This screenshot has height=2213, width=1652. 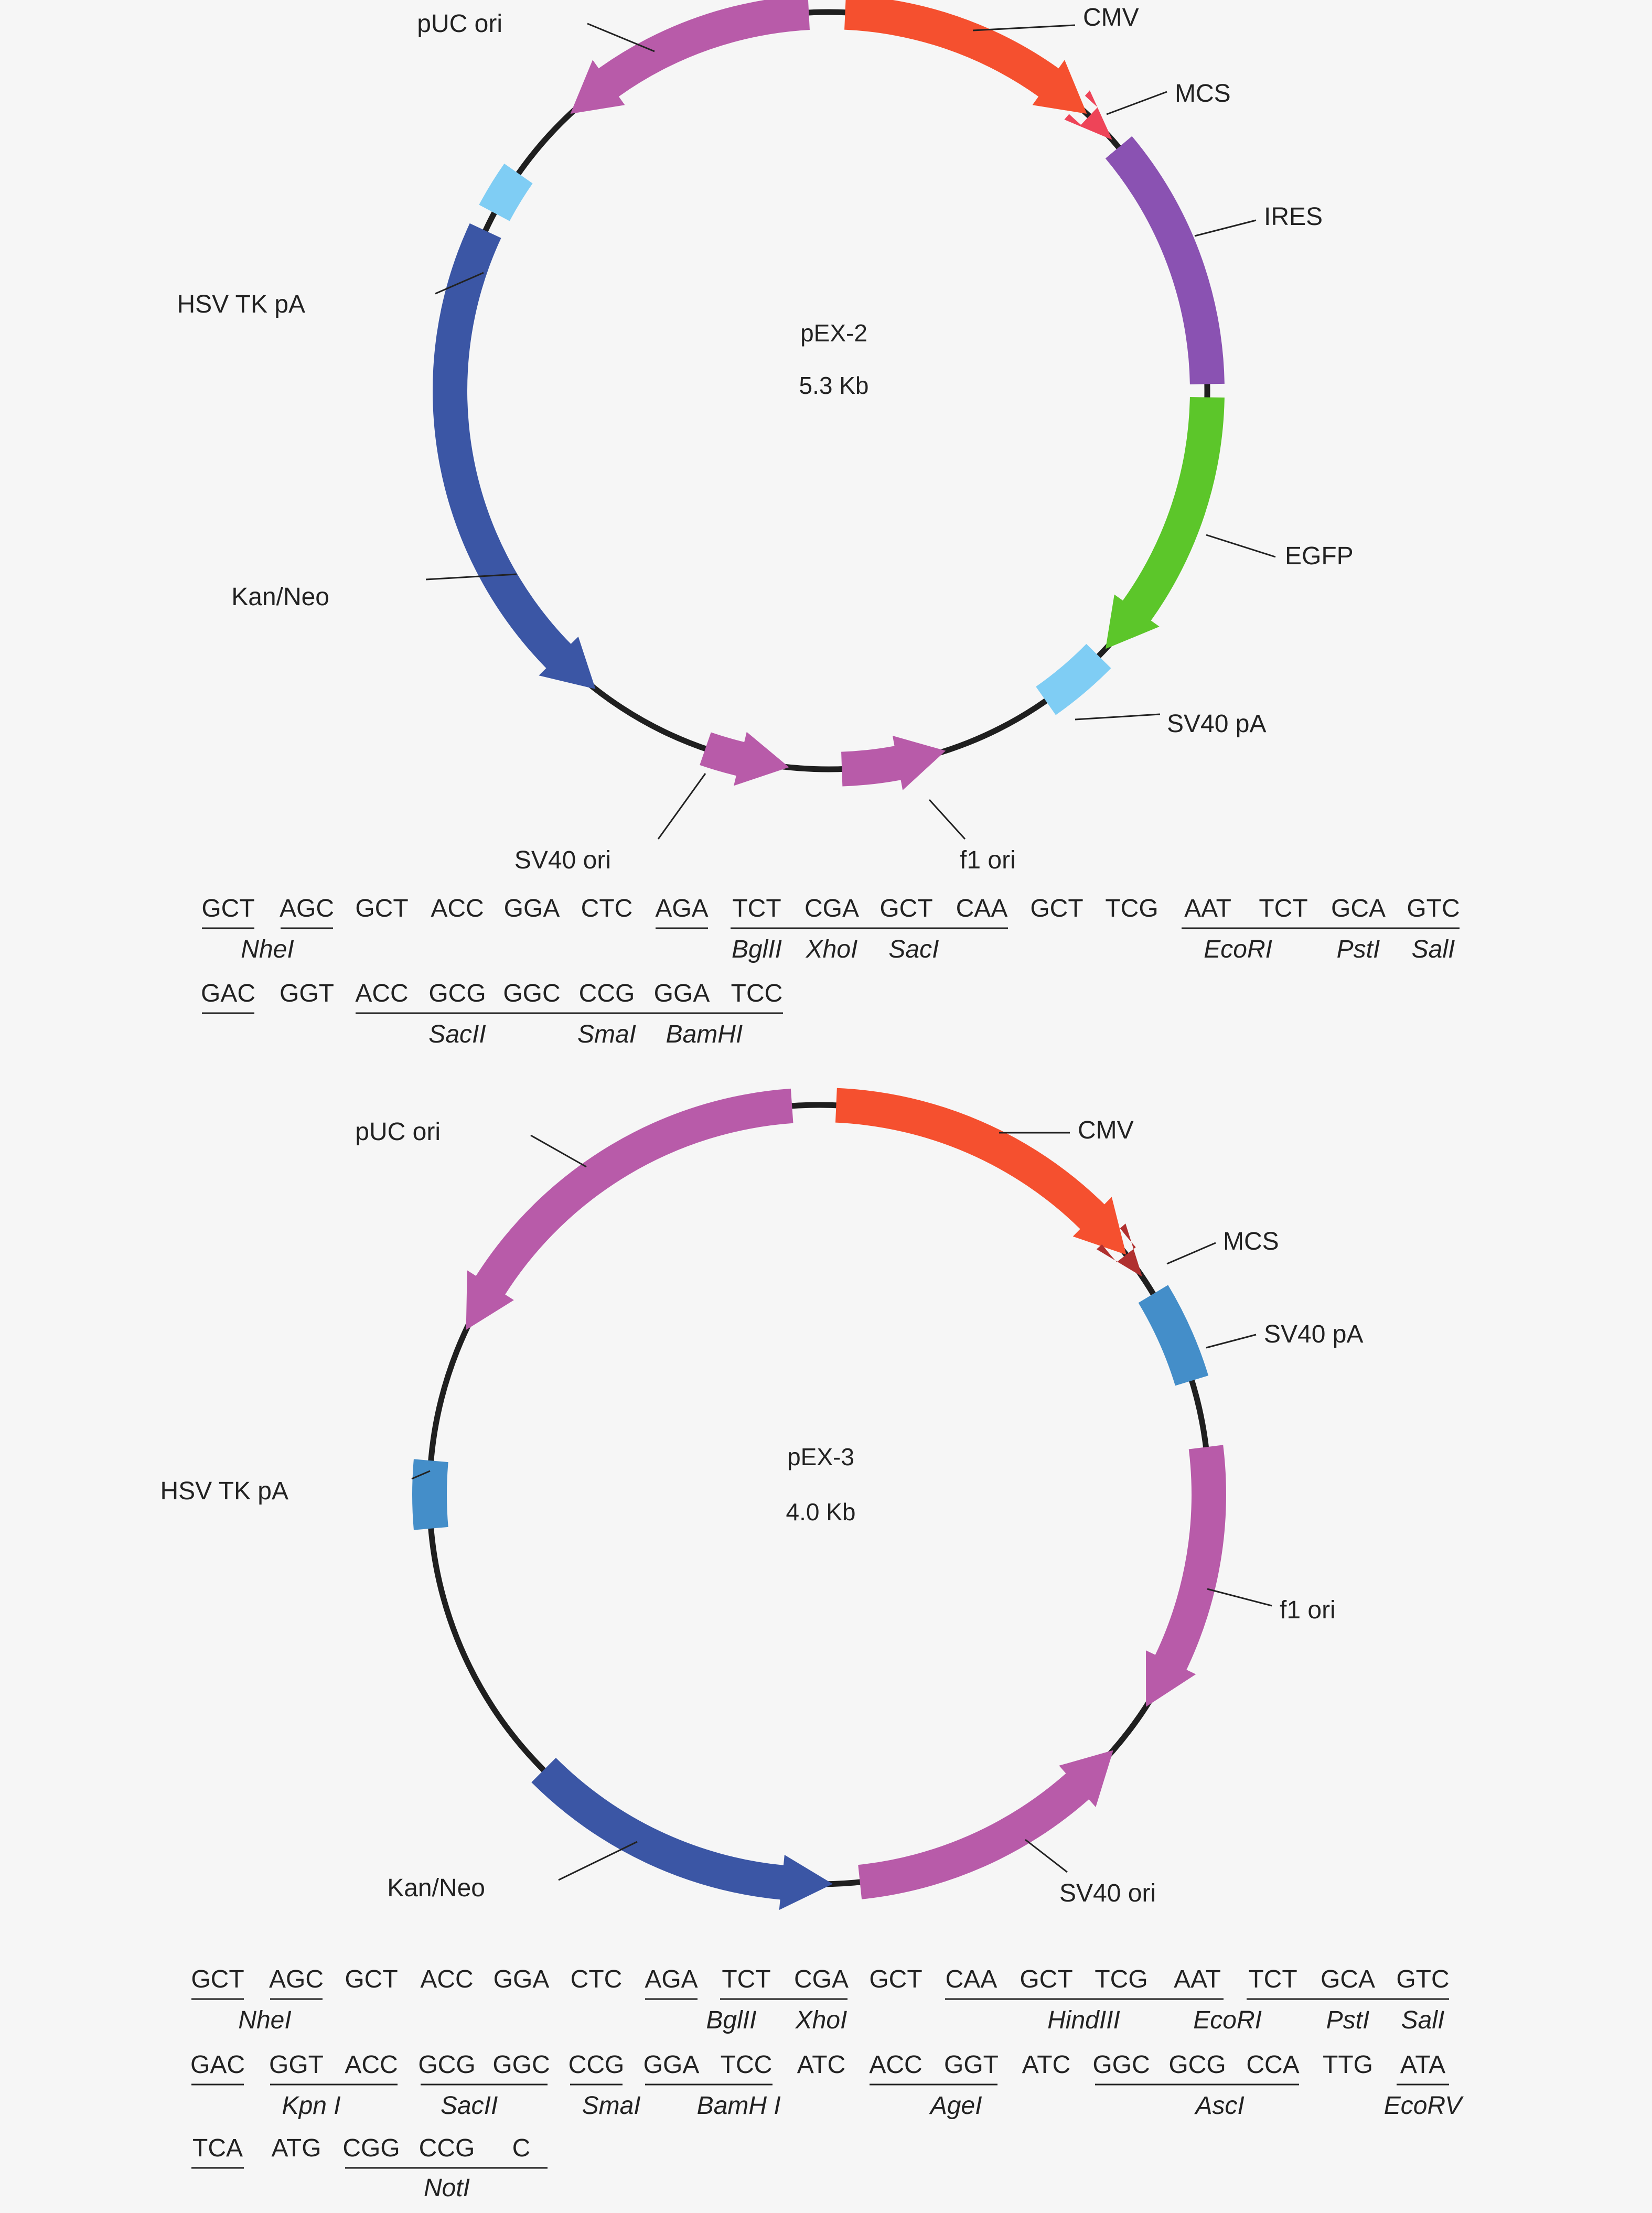 What do you see at coordinates (470, 2106) in the screenshot?
I see `enzyme-site-sacii: SacII` at bounding box center [470, 2106].